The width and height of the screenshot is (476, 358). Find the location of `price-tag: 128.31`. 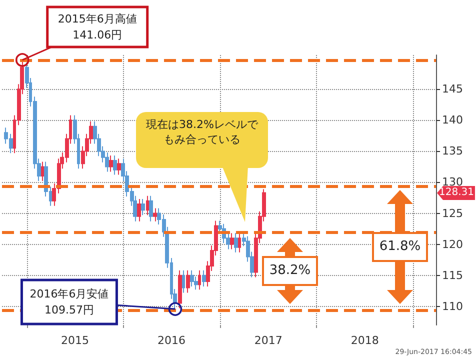

price-tag: 128.31 is located at coordinates (456, 193).